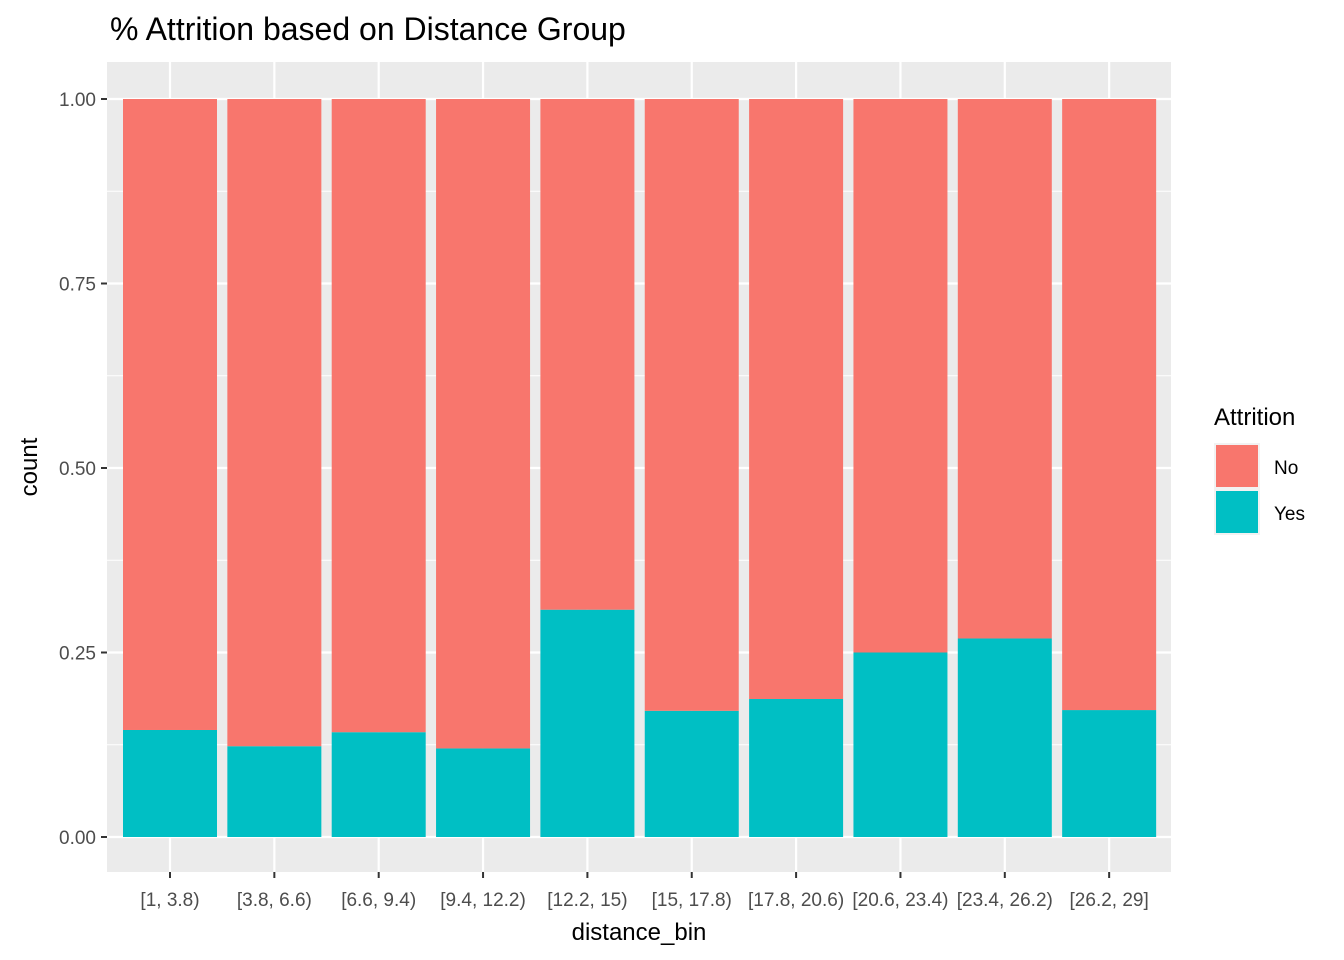  What do you see at coordinates (368, 29) in the screenshot?
I see `chart-title: % Attrition based on Distance Group` at bounding box center [368, 29].